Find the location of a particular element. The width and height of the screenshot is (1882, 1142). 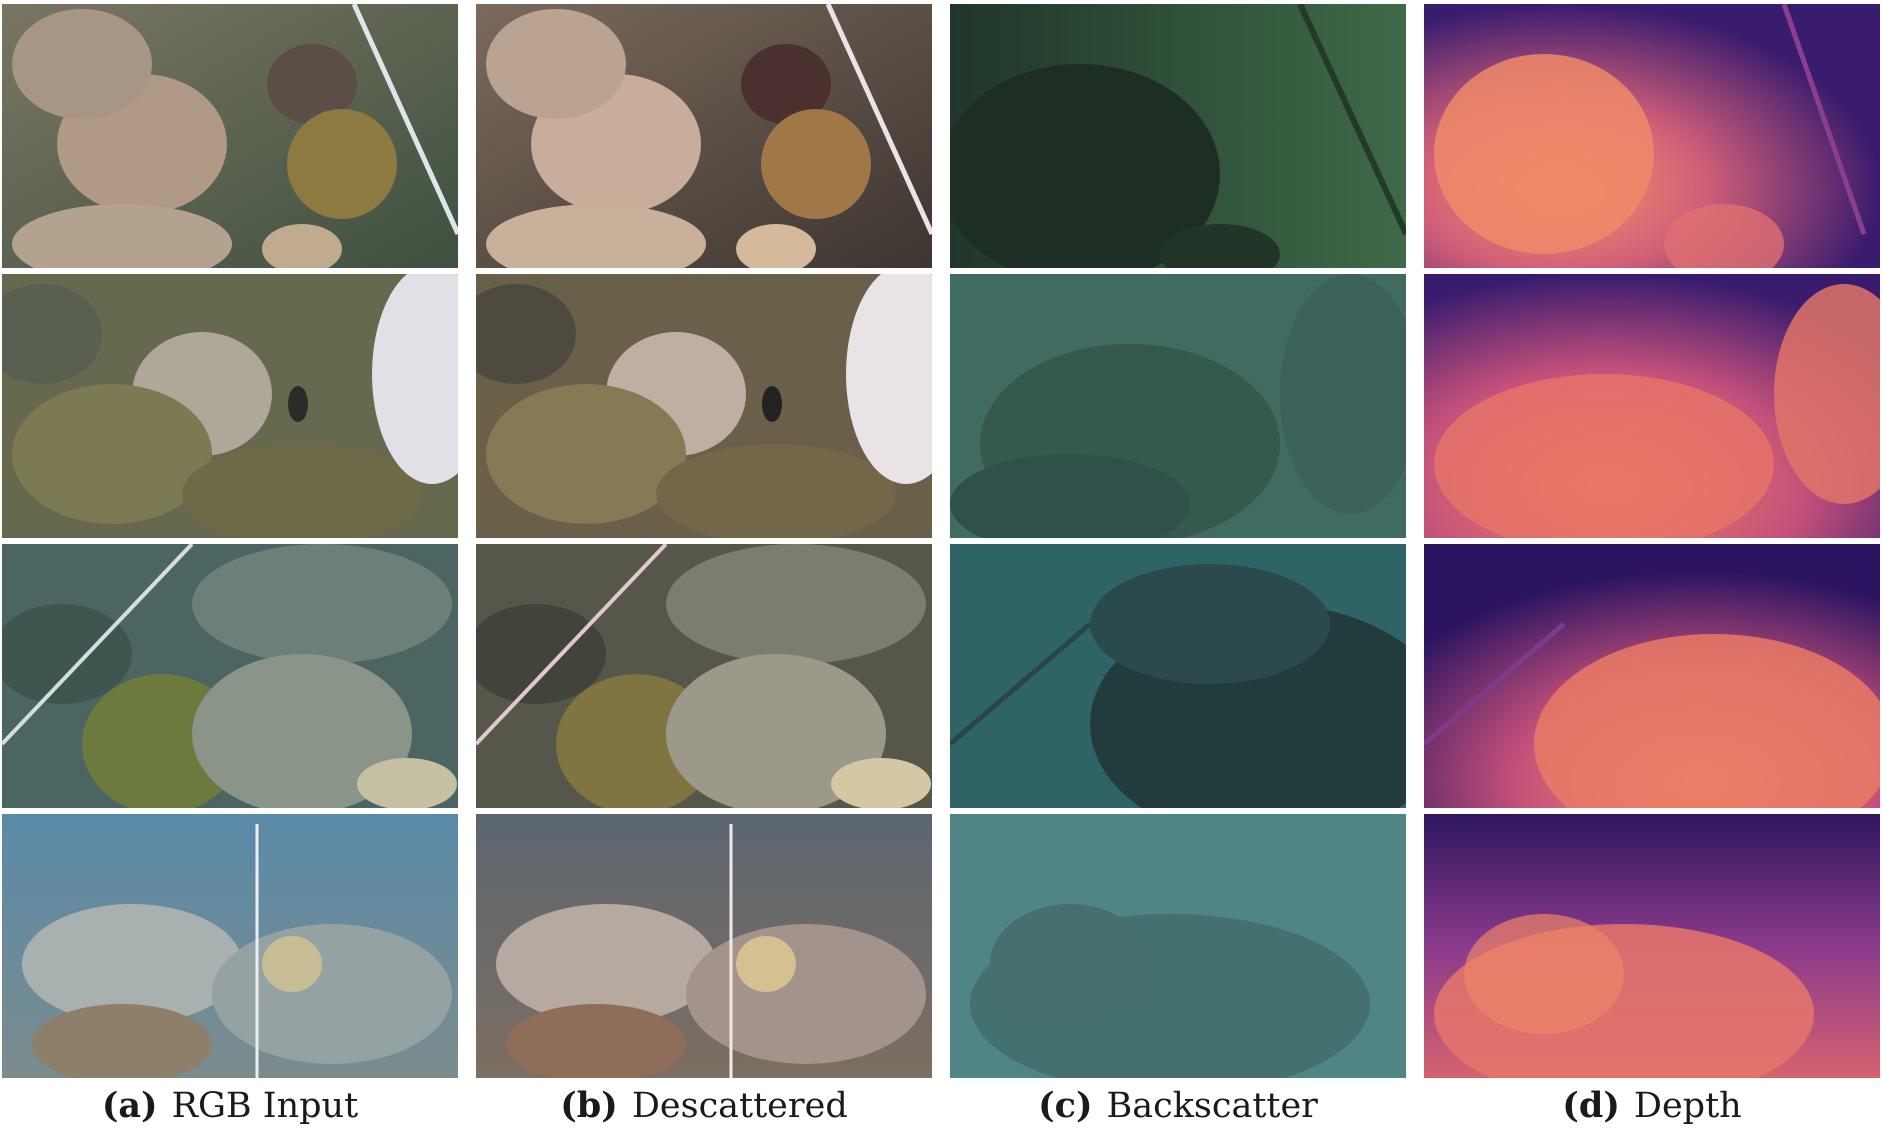

caption-title: Descattered is located at coordinates (739, 1106).